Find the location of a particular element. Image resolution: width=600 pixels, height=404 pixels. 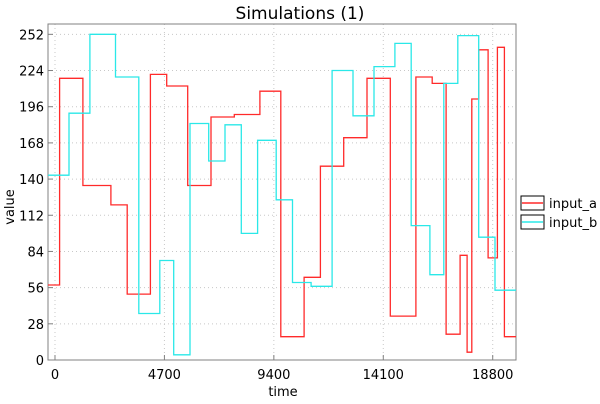

y-tick-label: 84 is located at coordinates (35, 252).